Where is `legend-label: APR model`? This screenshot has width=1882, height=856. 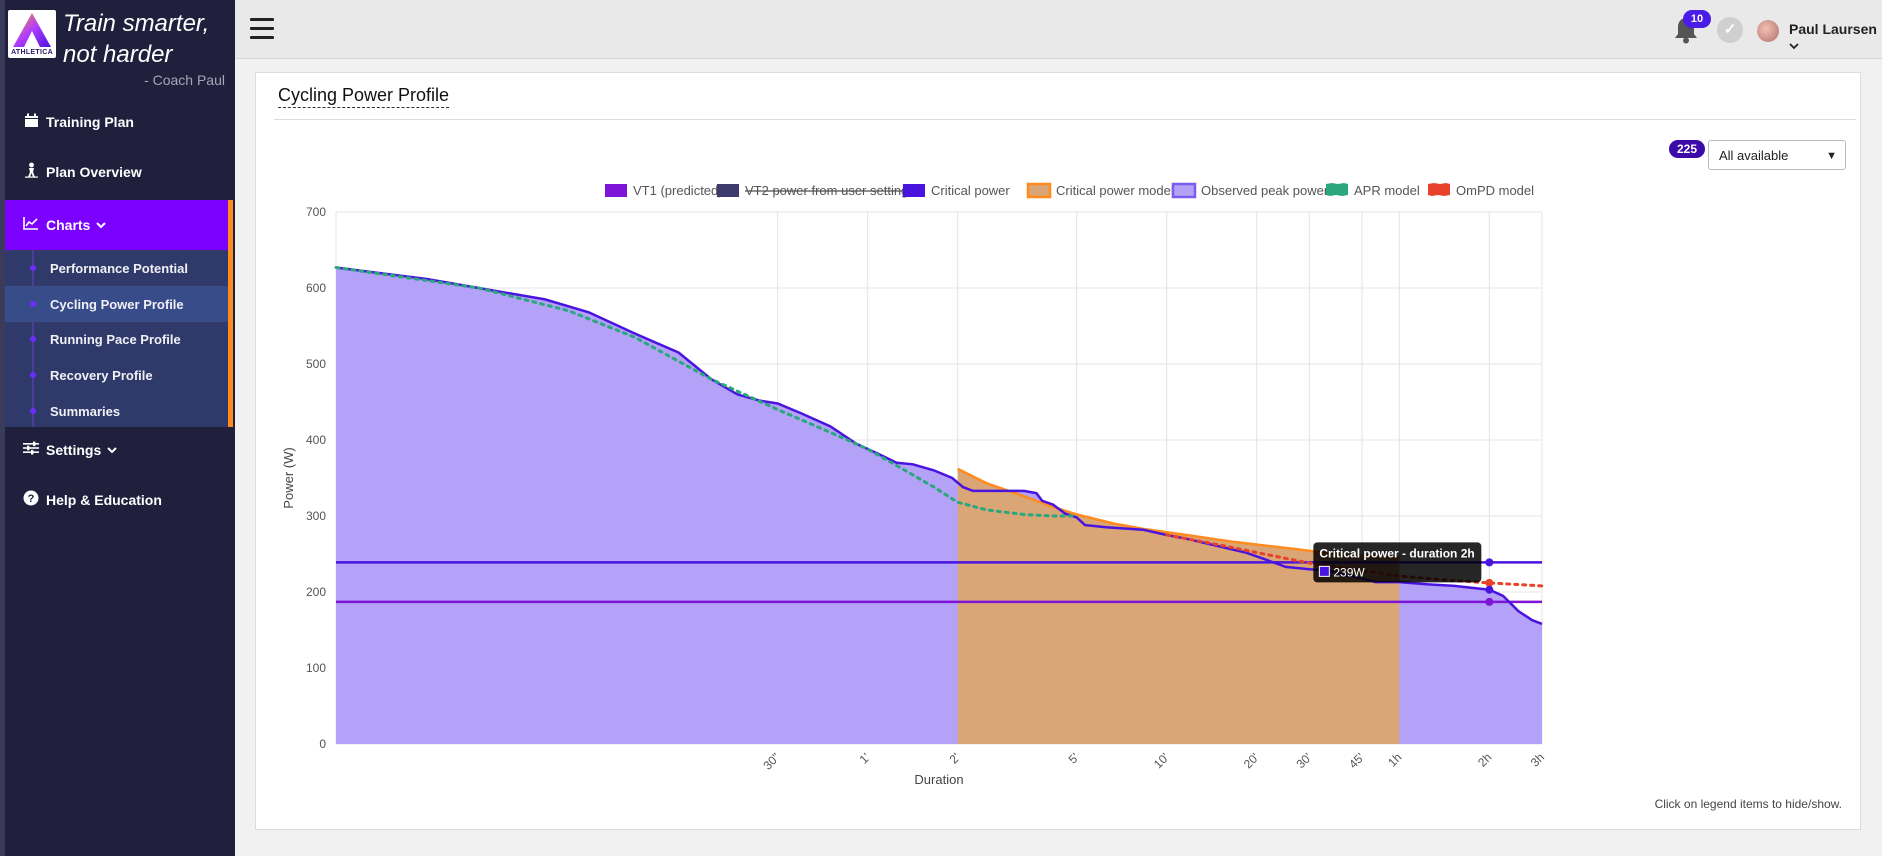
legend-label: APR model is located at coordinates (1387, 190).